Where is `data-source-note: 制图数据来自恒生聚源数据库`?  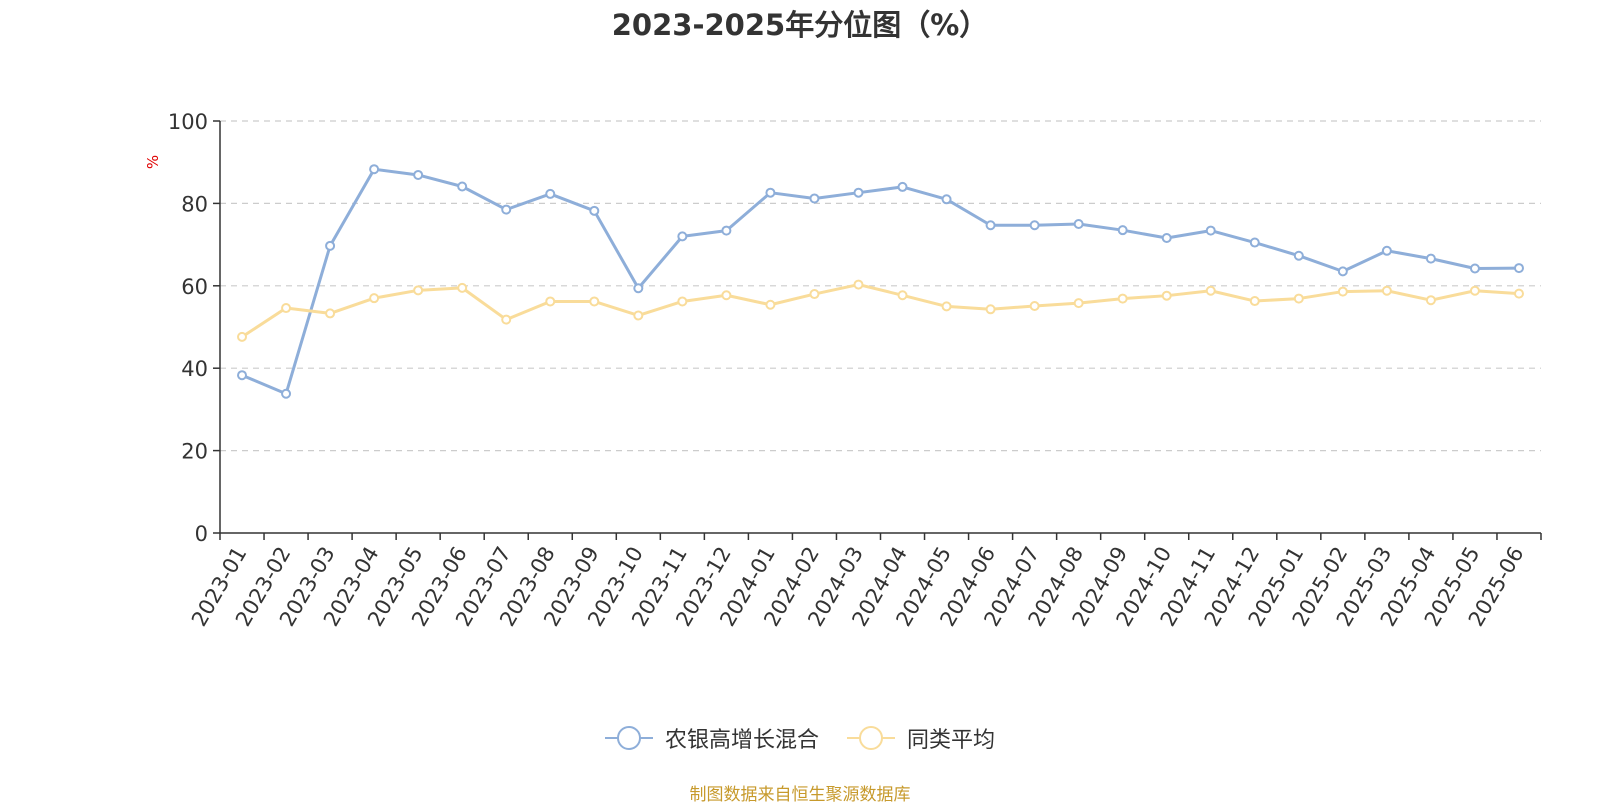
data-source-note: 制图数据来自恒生聚源数据库 is located at coordinates (800, 795).